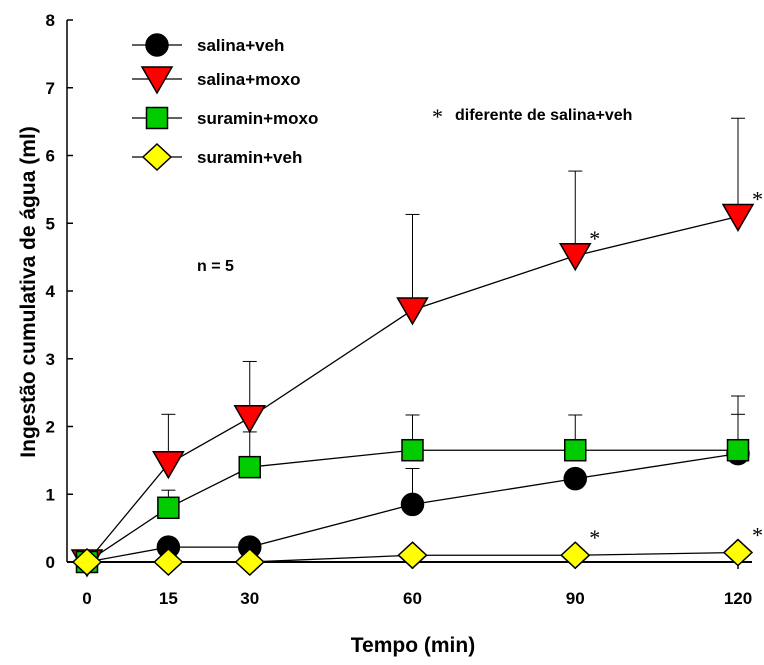  What do you see at coordinates (168, 598) in the screenshot?
I see `x-tick-label: 15` at bounding box center [168, 598].